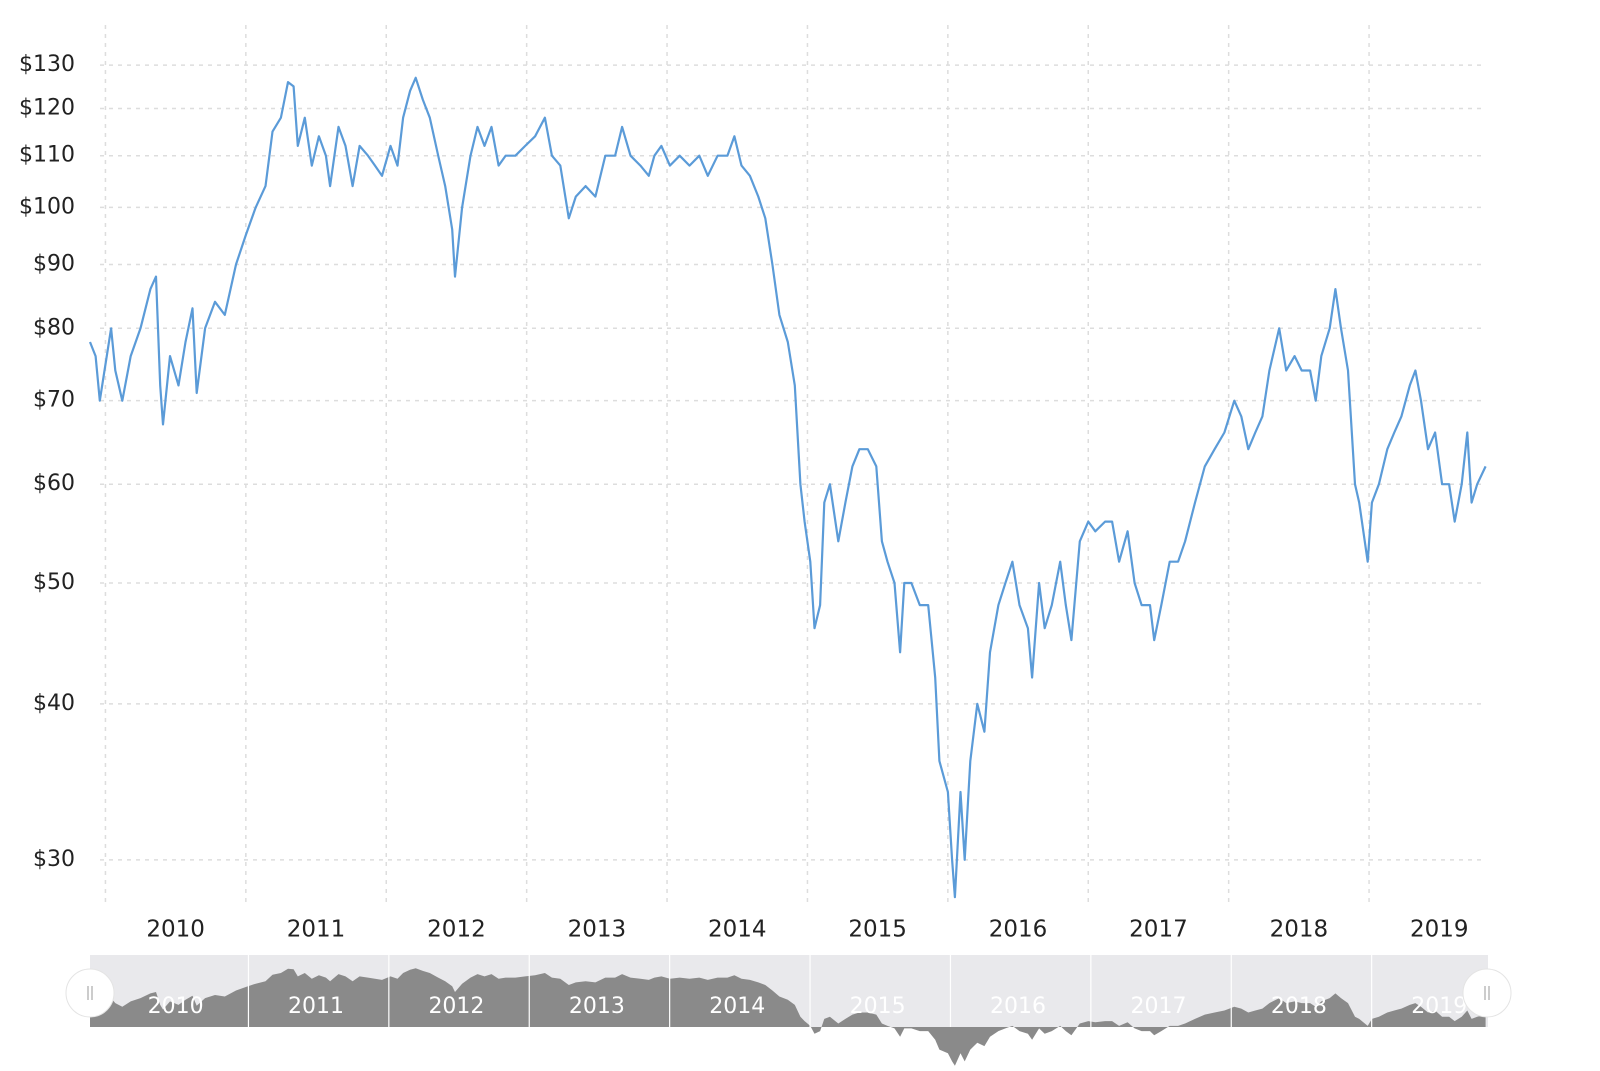 Image resolution: width=1600 pixels, height=1071 pixels. Describe the element at coordinates (597, 1006) in the screenshot. I see `navigator-label: 2013` at that location.